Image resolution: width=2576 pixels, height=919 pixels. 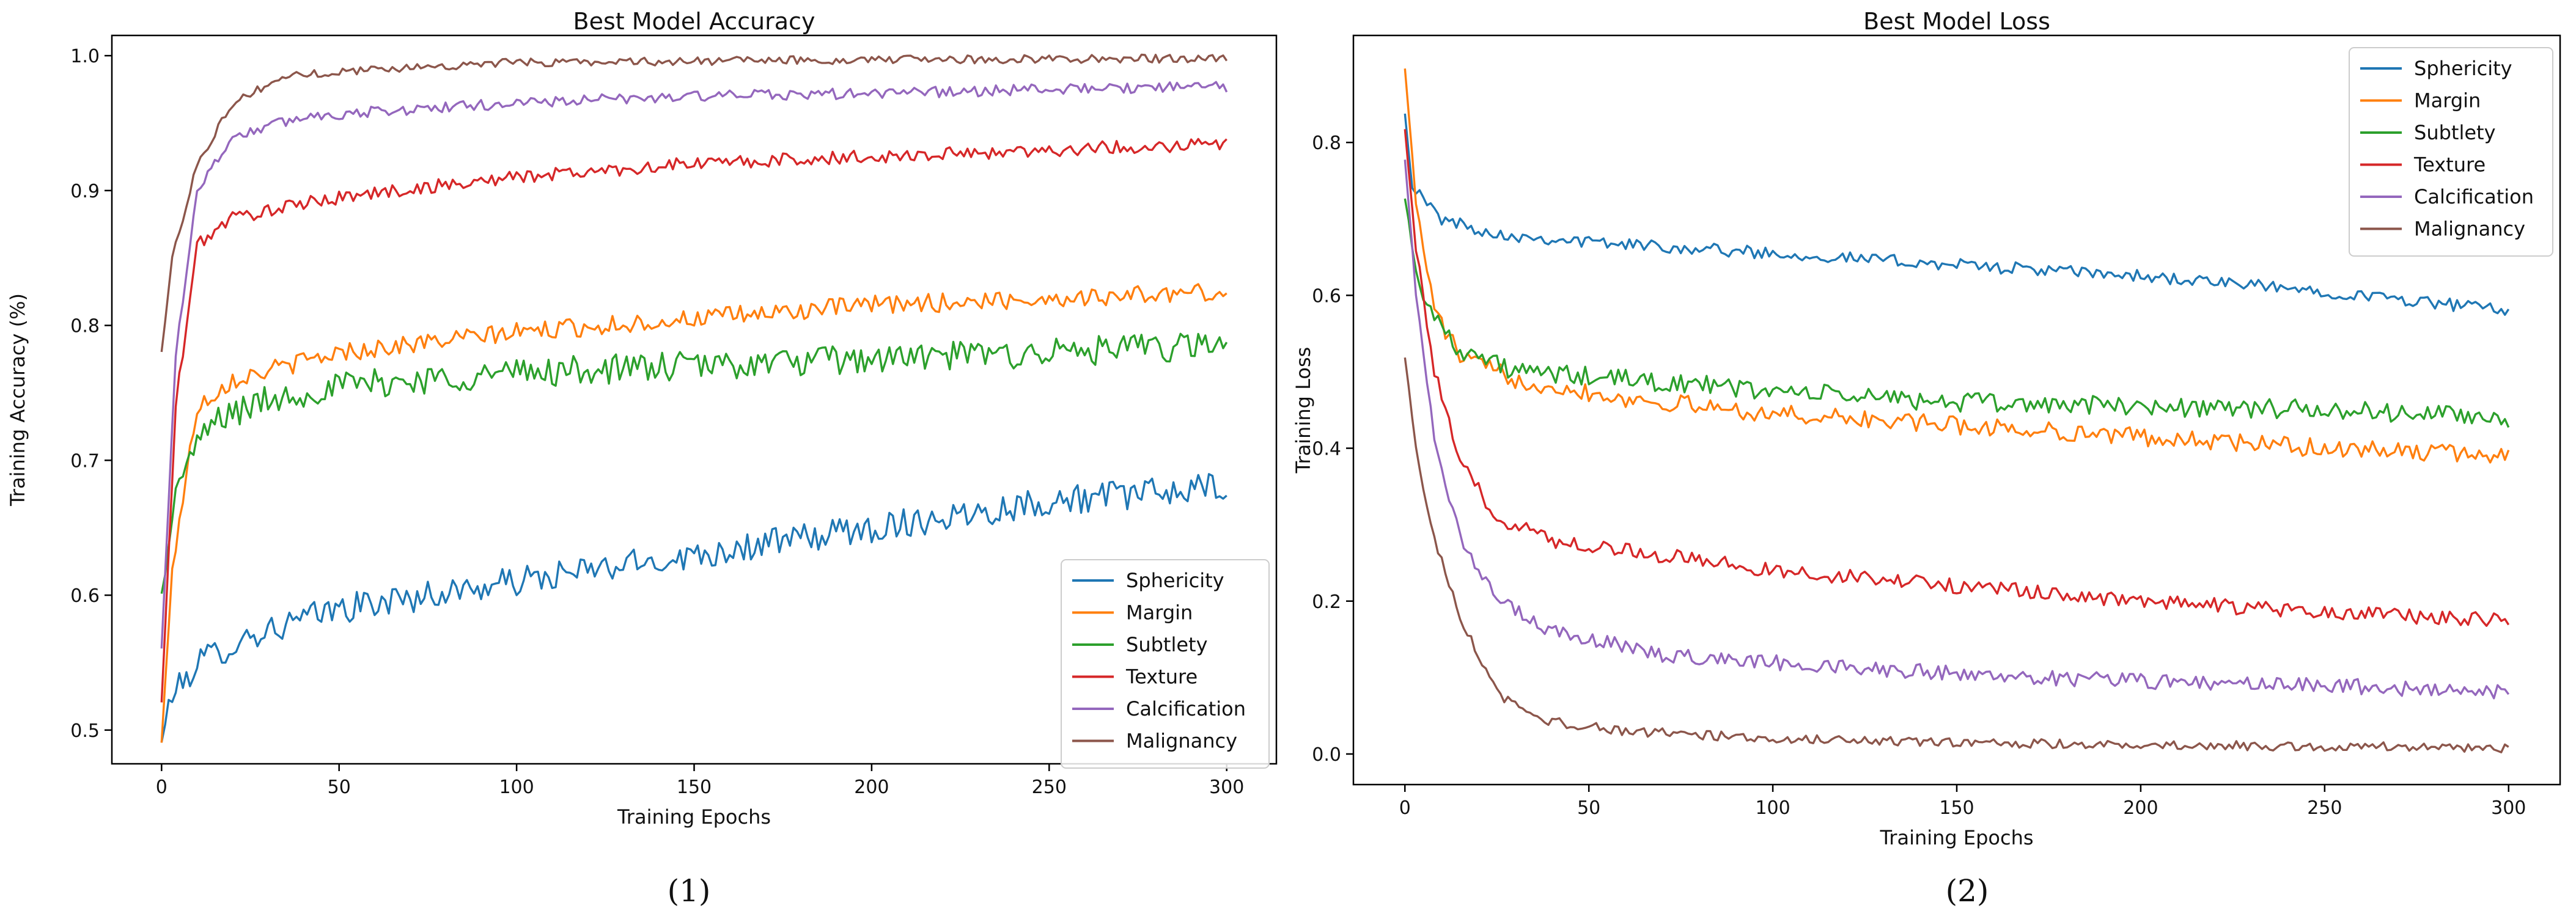 What do you see at coordinates (689, 891) in the screenshot?
I see `panel-caption: (1)` at bounding box center [689, 891].